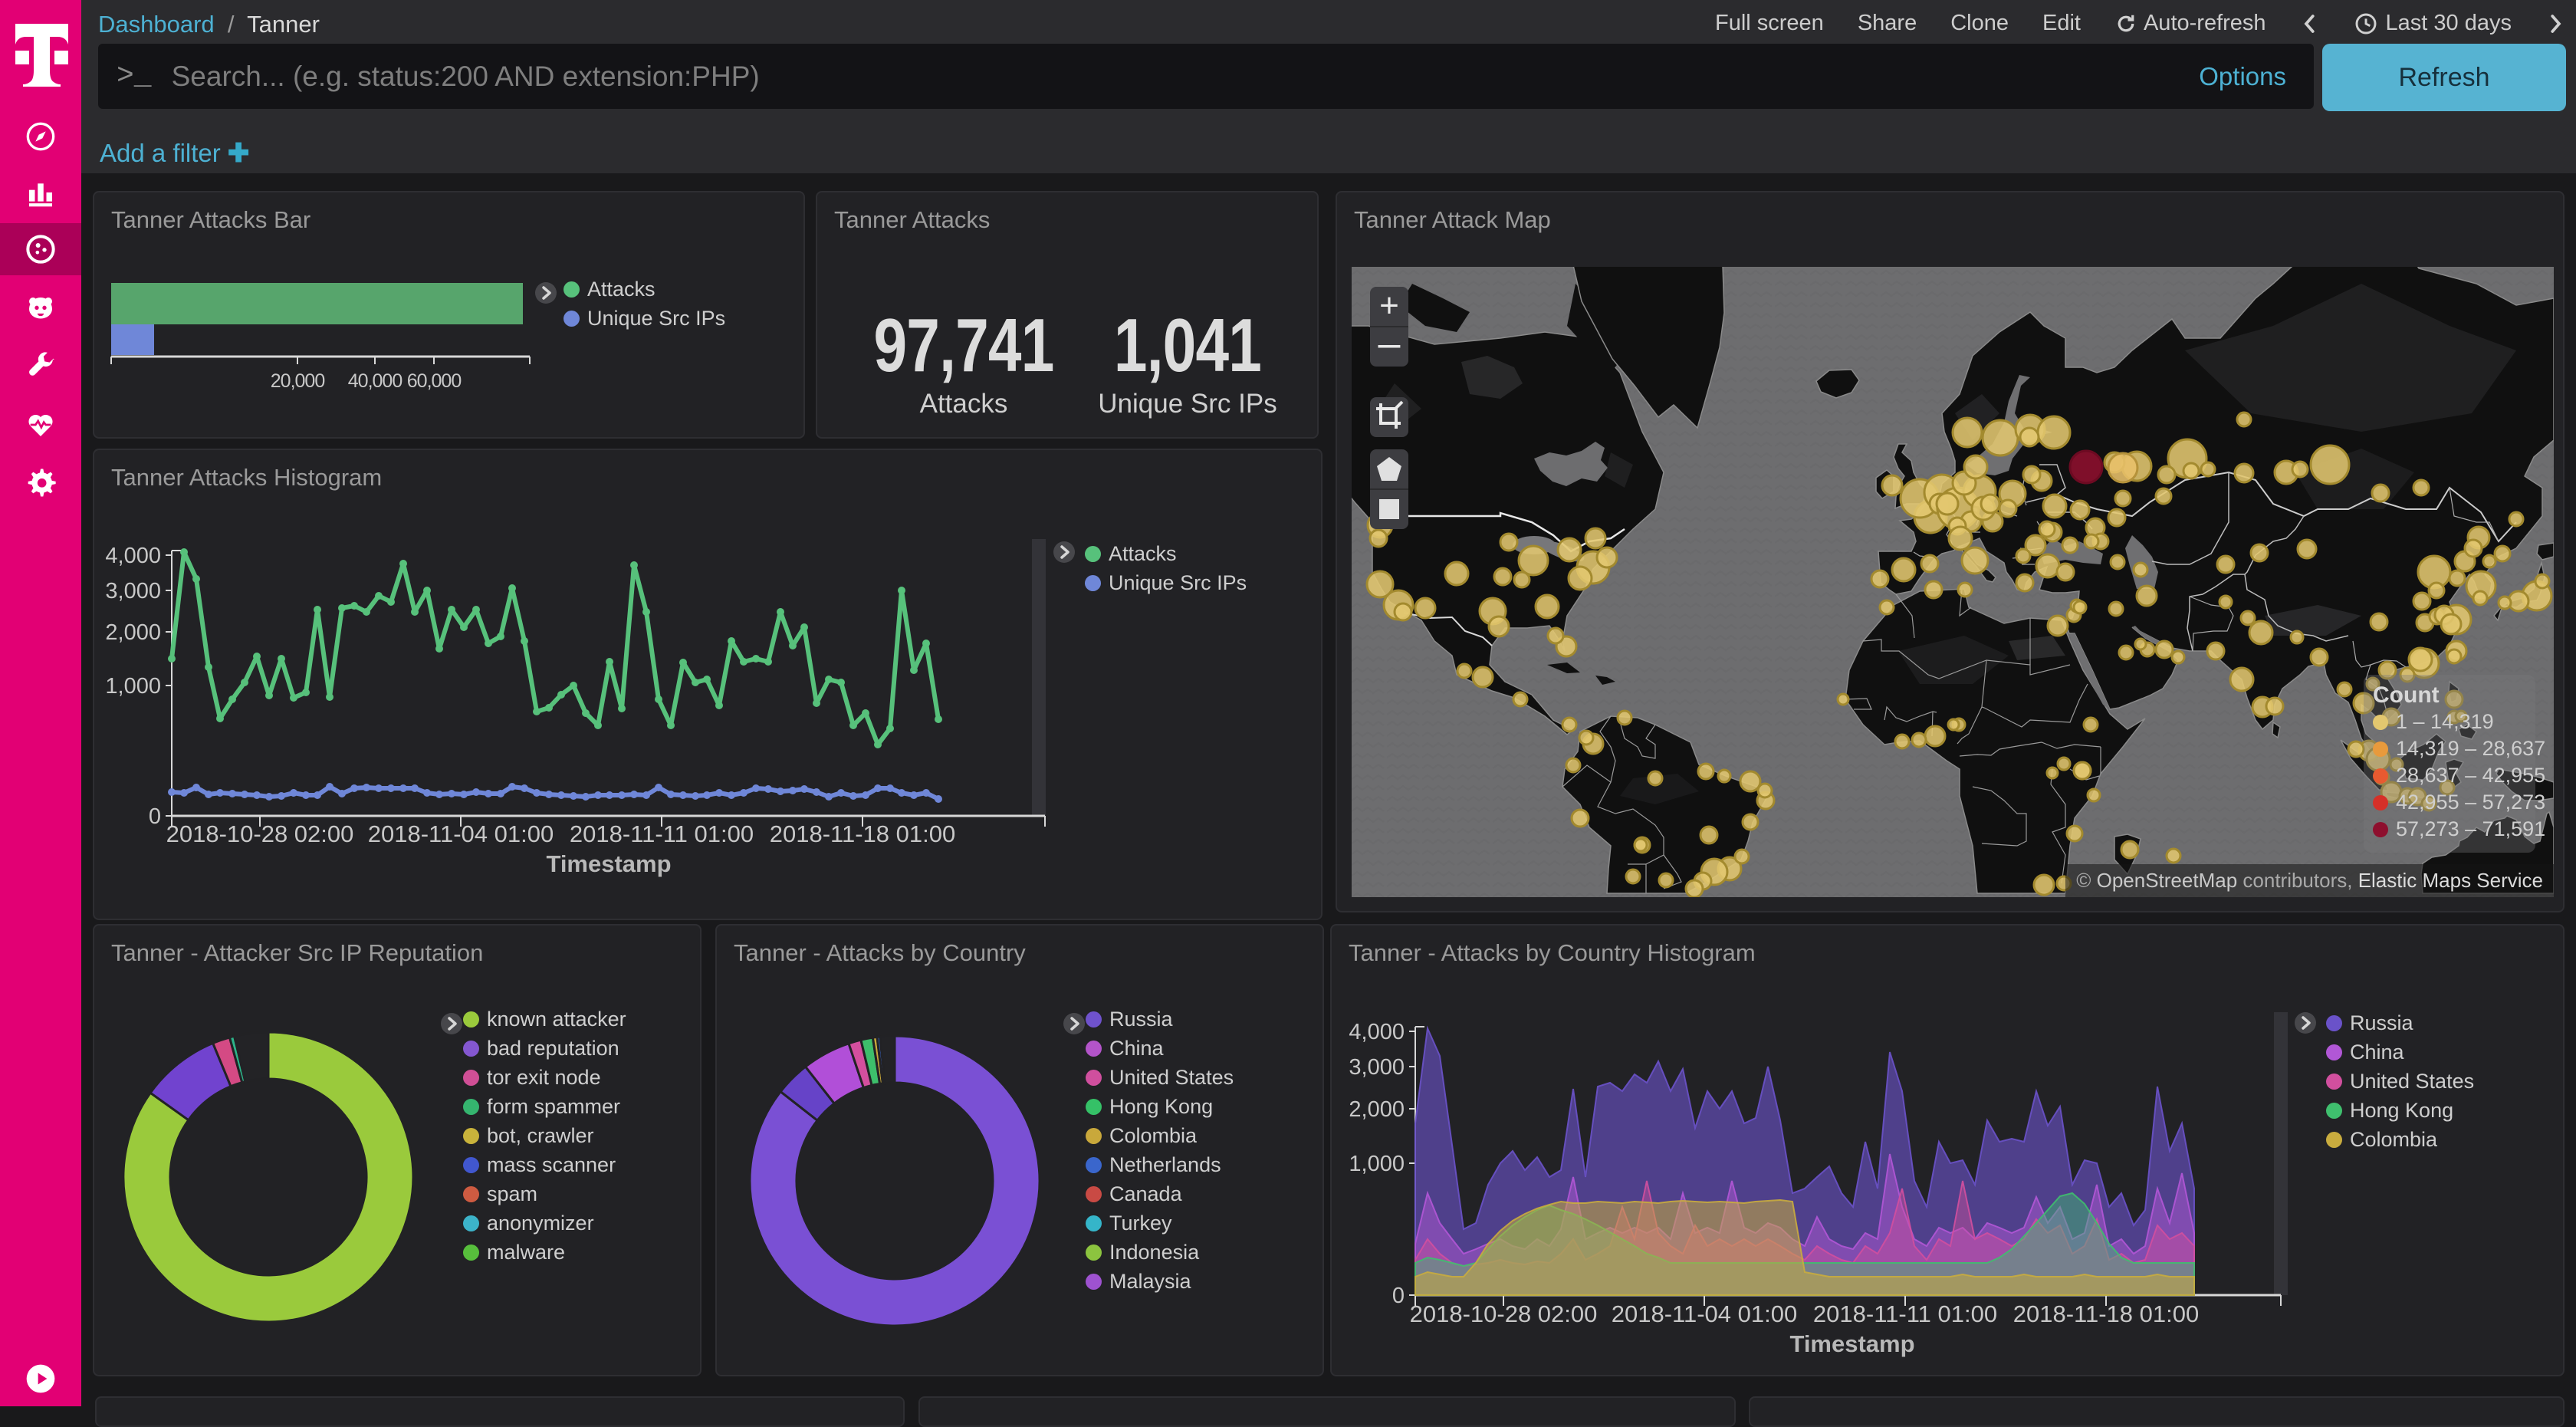 This screenshot has height=1427, width=2576. I want to click on svg-text: 20,000, so click(298, 381).